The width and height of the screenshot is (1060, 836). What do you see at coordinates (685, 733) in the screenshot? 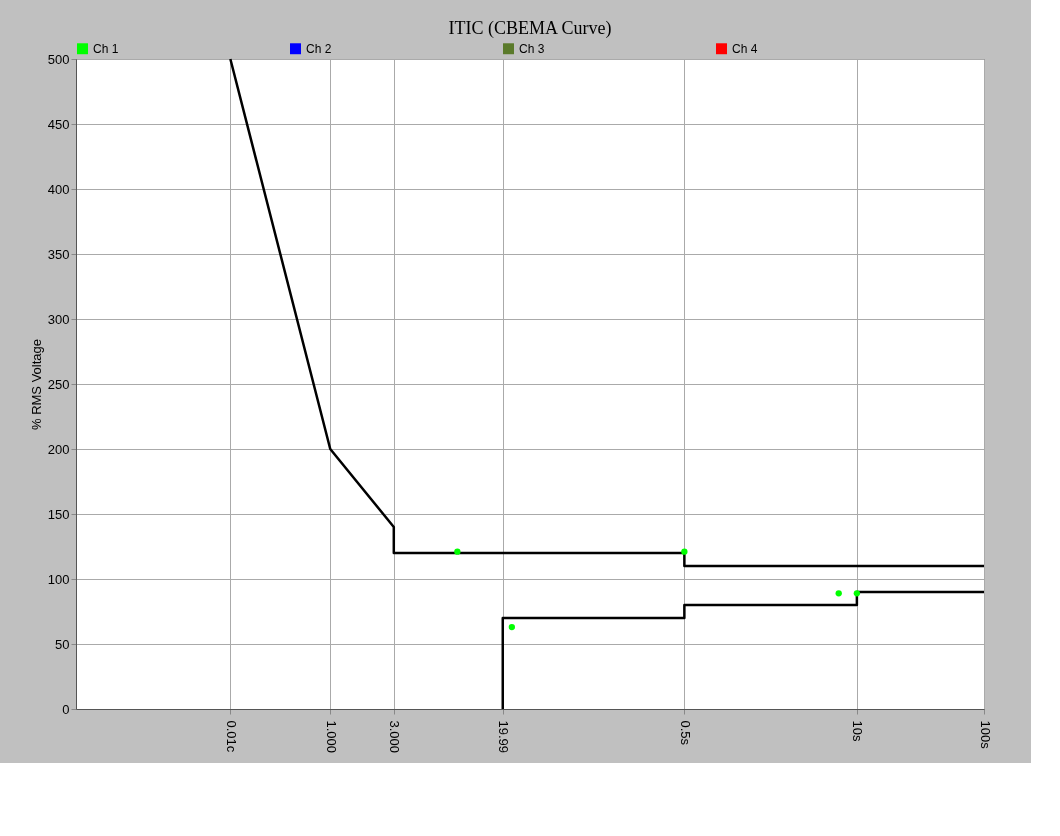
I see `x-tick-label: 0.5s` at bounding box center [685, 733].